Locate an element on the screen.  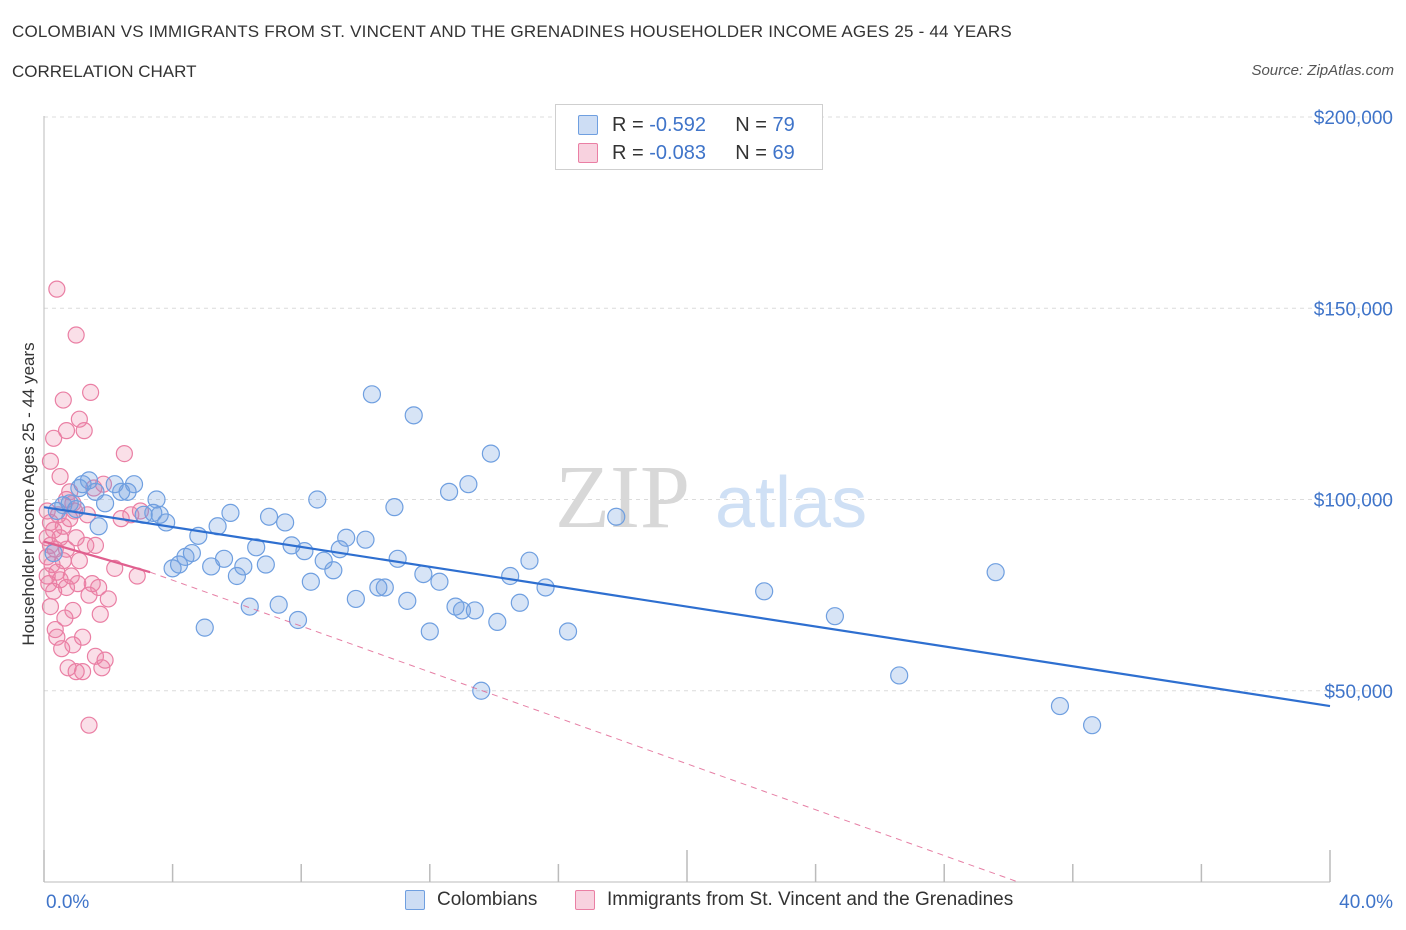
watermark-zip: ZIP is located at coordinates (622, 497).